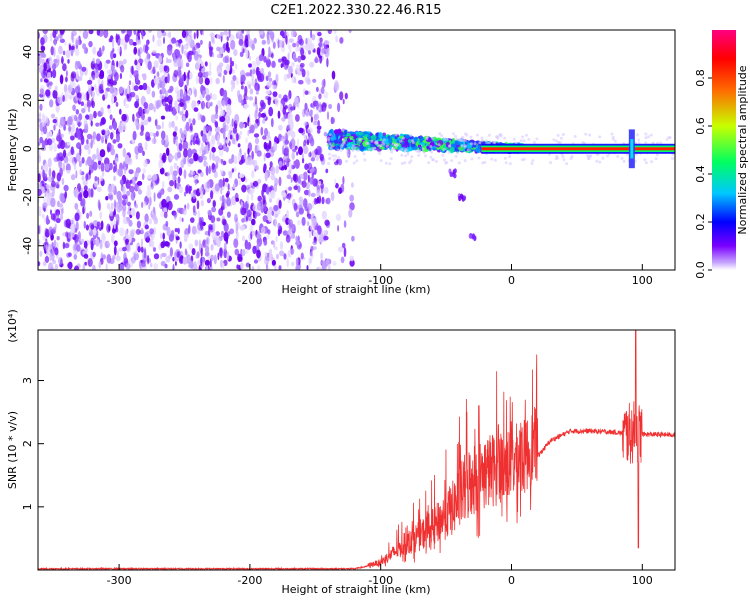 The image size is (750, 600). Describe the element at coordinates (27, 100) in the screenshot. I see `spectrogram-y-tick-label: 20` at that location.